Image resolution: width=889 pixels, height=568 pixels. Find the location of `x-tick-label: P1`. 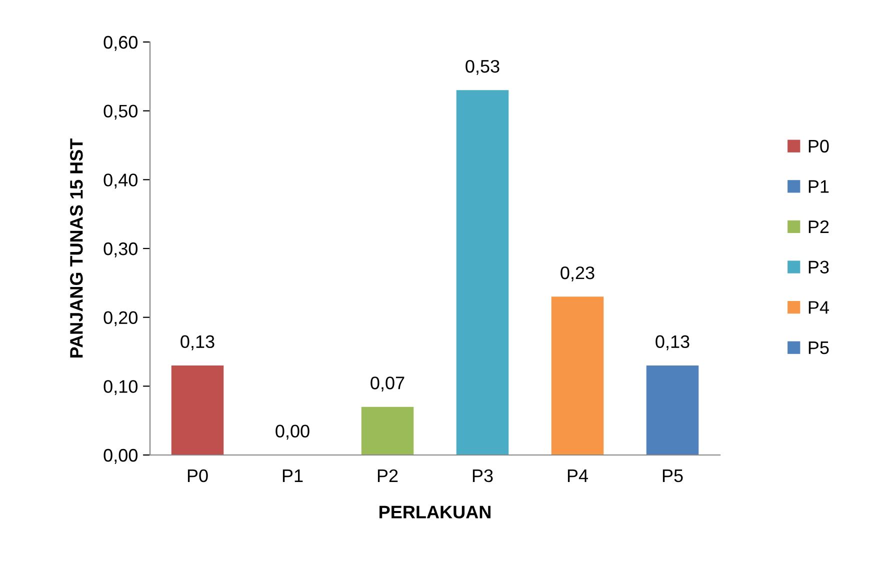

x-tick-label: P1 is located at coordinates (292, 476).